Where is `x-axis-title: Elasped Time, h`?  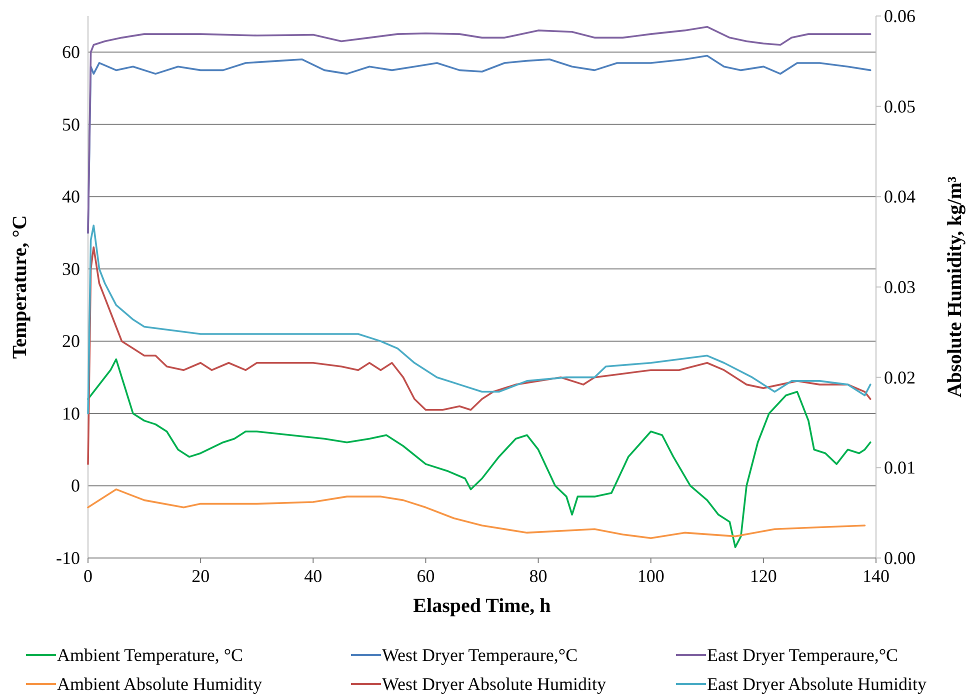
x-axis-title: Elasped Time, h is located at coordinates (482, 606).